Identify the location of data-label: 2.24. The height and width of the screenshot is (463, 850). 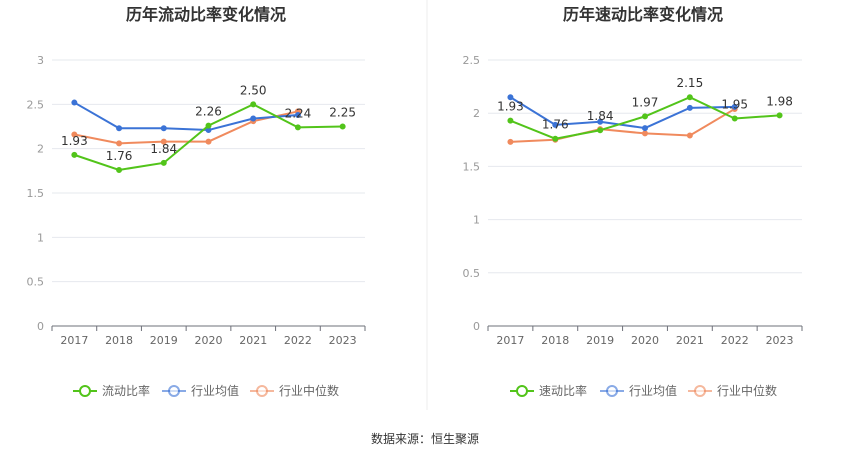
(298, 113).